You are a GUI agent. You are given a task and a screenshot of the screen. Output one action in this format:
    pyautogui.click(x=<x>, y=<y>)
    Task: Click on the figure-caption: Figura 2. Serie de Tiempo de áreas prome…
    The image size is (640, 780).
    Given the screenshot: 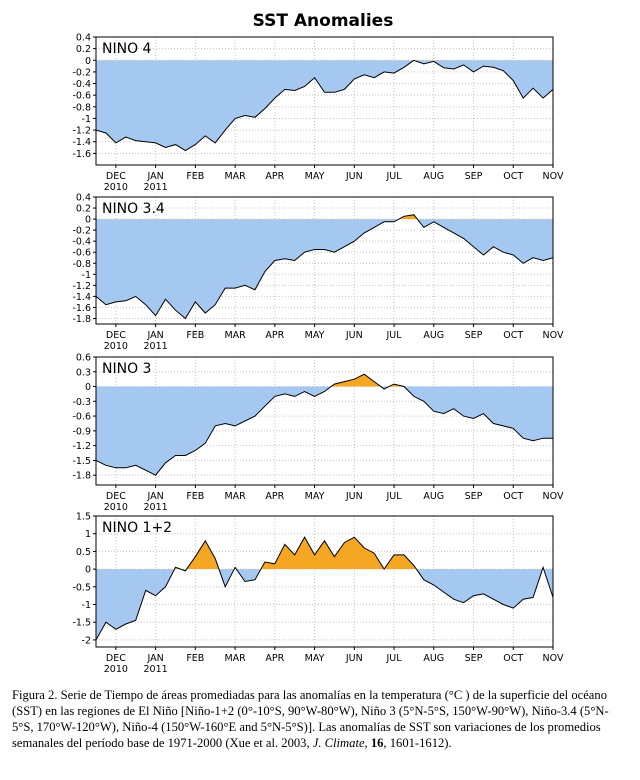 What is the action you would take?
    pyautogui.click(x=321, y=719)
    